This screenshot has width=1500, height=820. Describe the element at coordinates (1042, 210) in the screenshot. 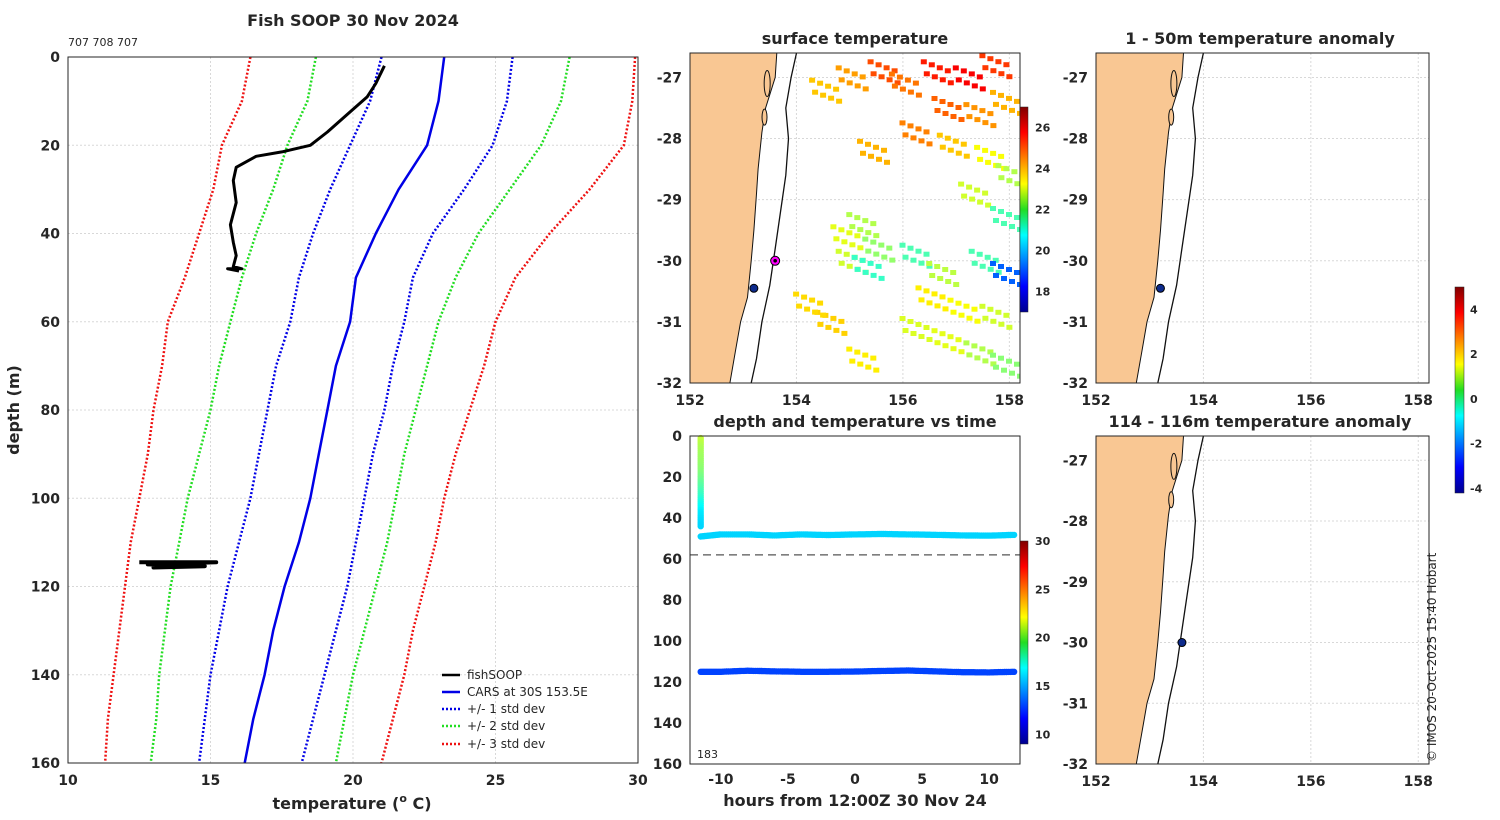

I see `sst-colorbar-tick-label: 22` at that location.